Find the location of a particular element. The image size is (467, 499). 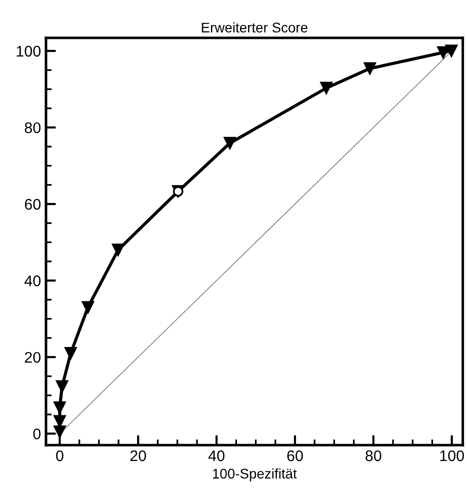

y-tick-label: 60 is located at coordinates (32, 204).